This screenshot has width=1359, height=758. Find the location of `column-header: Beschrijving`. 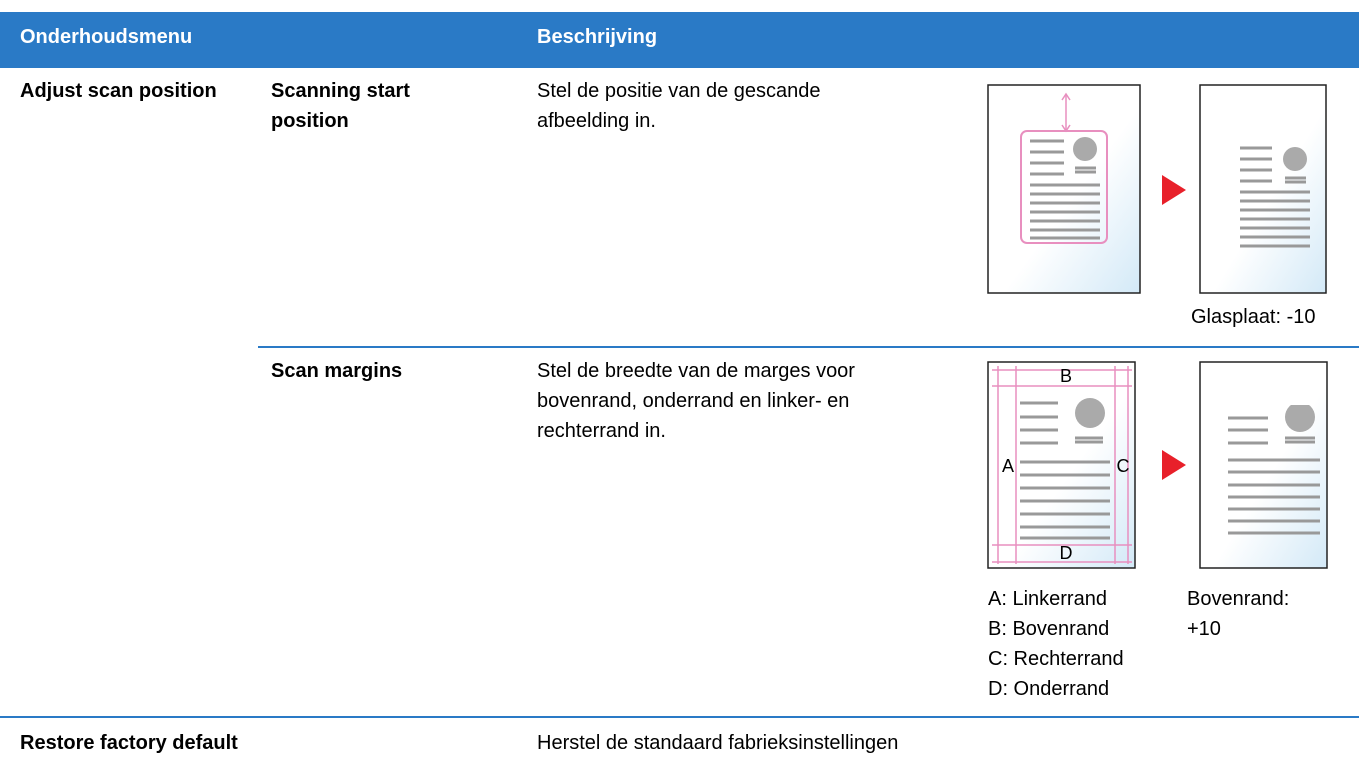

column-header: Beschrijving is located at coordinates (597, 37).